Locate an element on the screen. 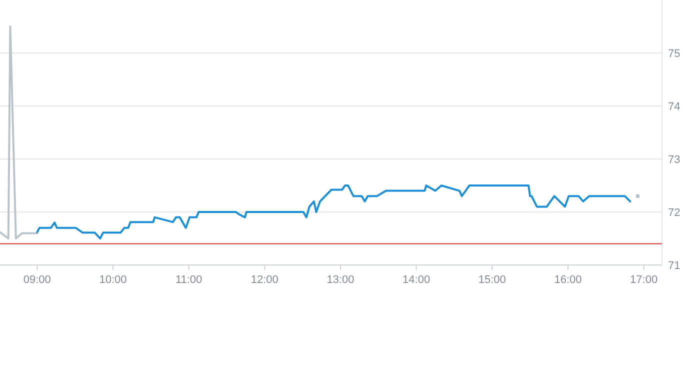  x-tick-label: 10:00 is located at coordinates (113, 280).